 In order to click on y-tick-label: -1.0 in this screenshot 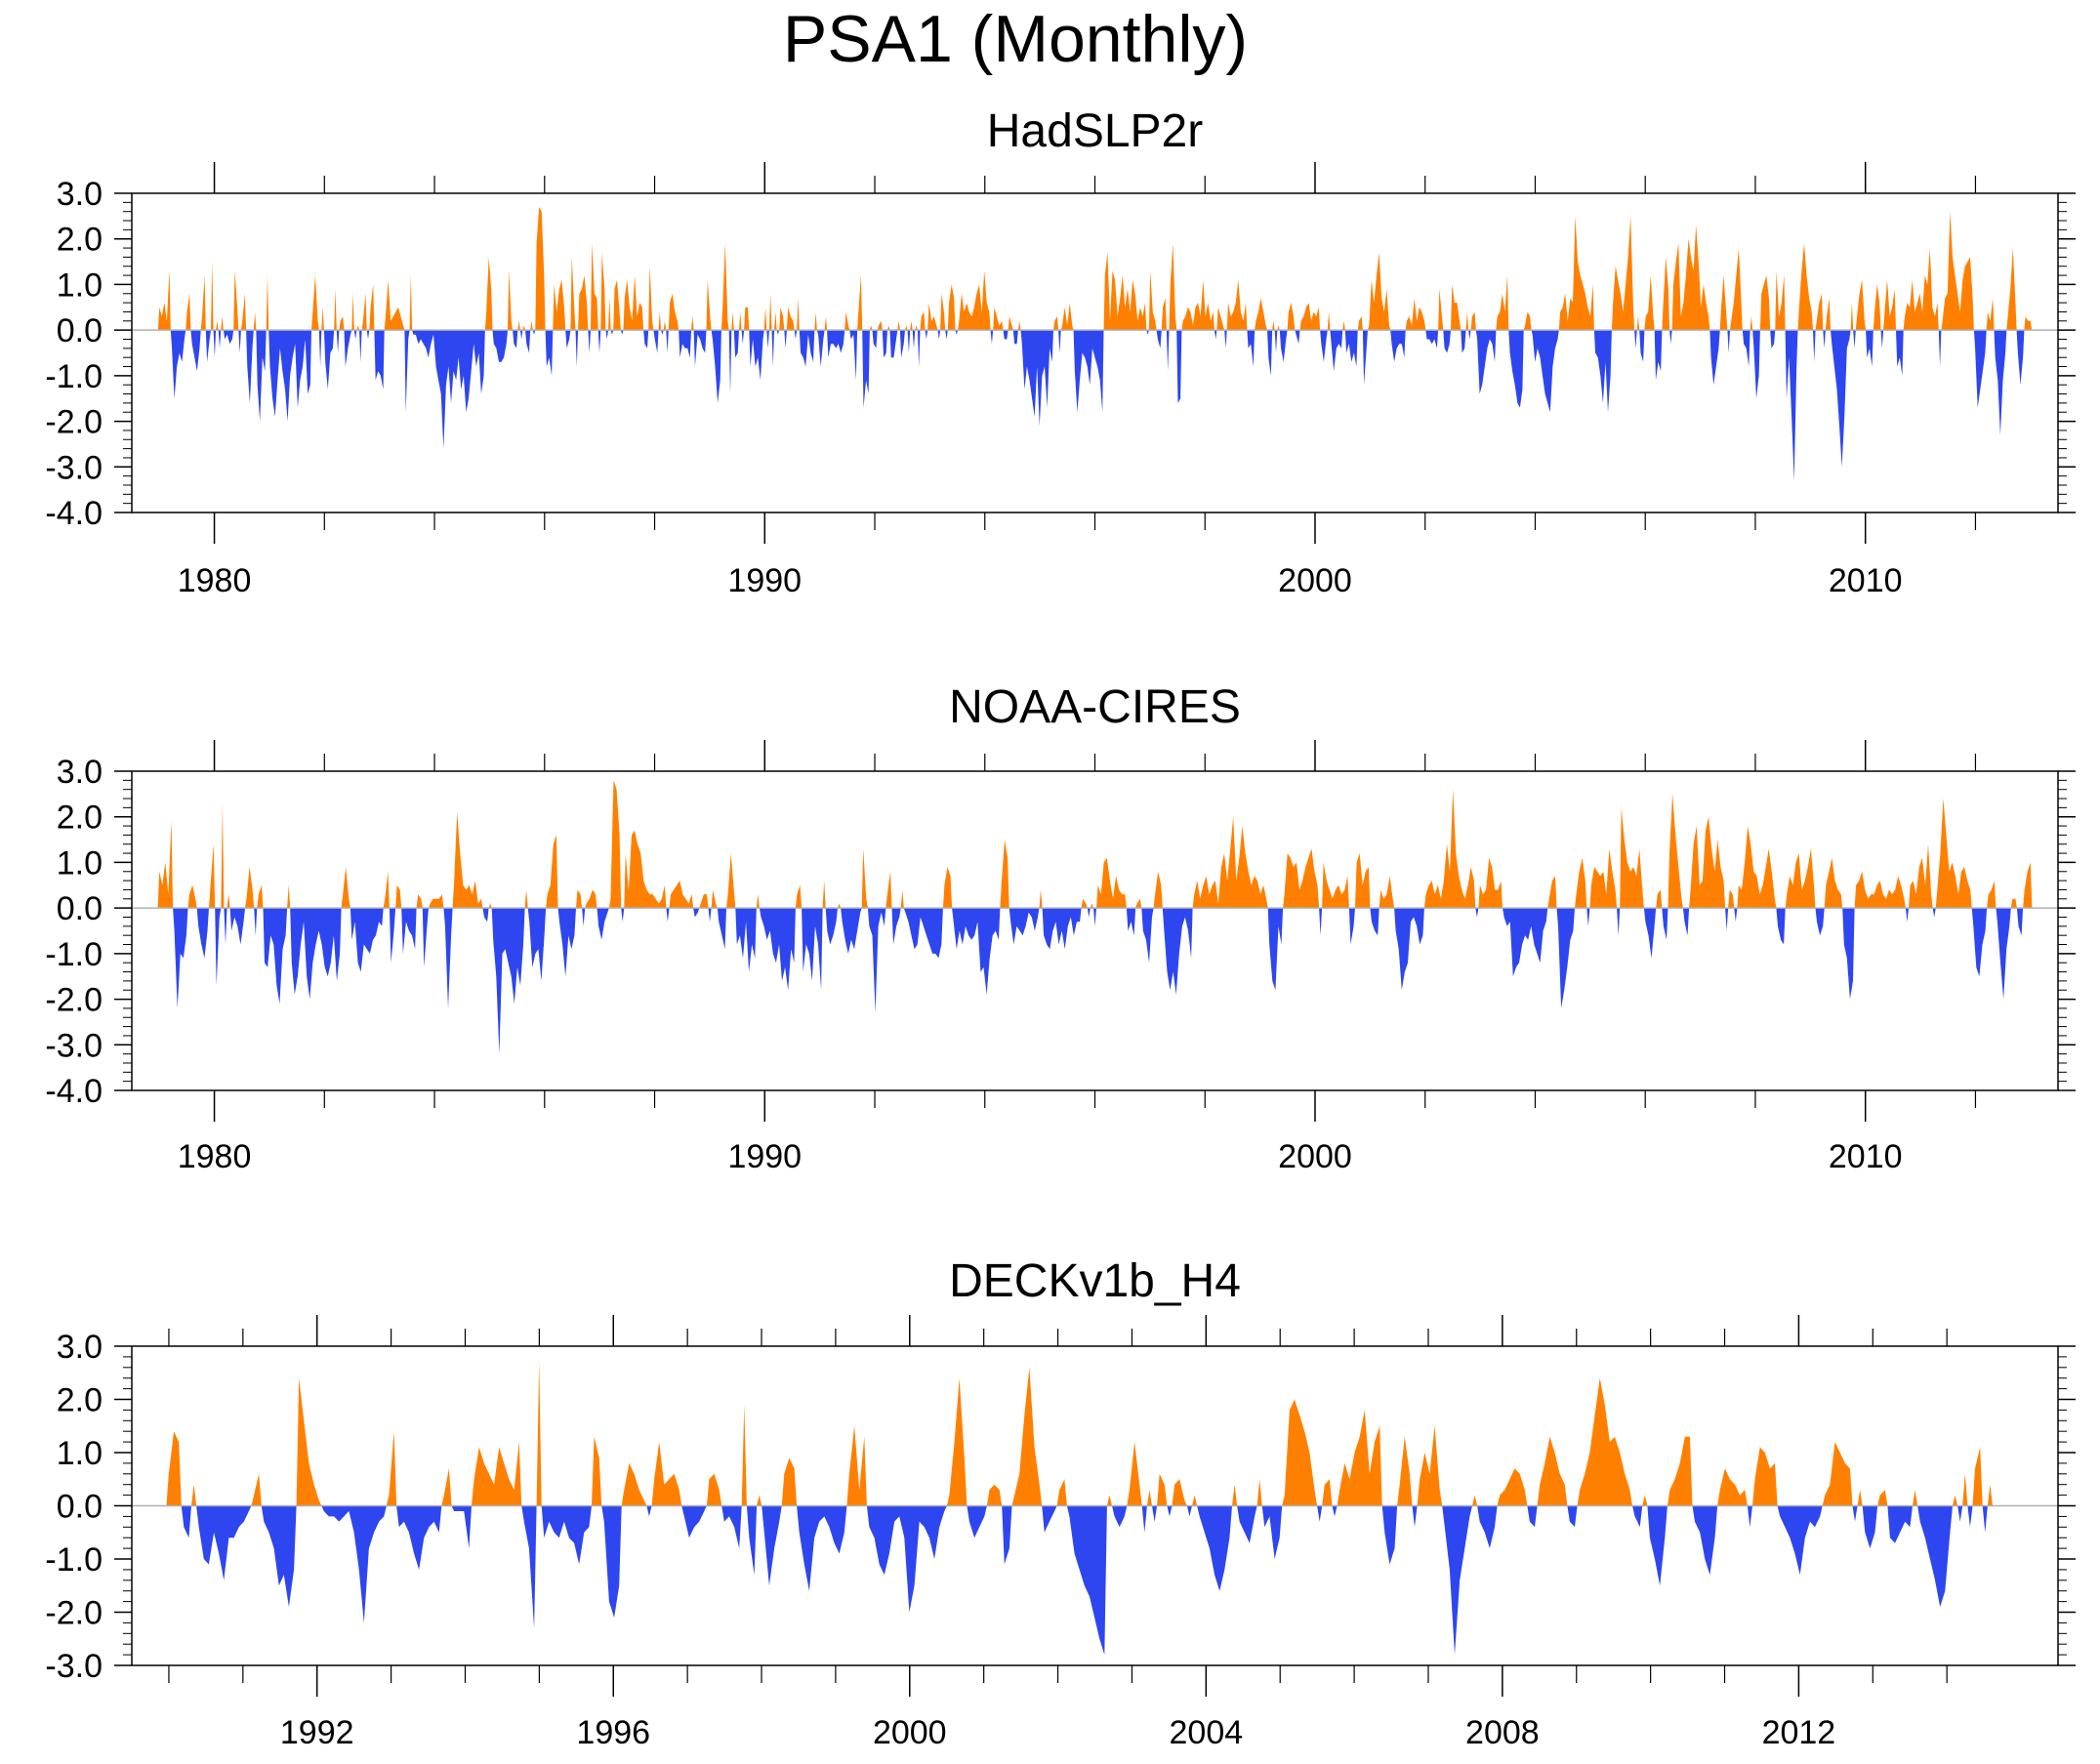, I will do `click(74, 376)`.